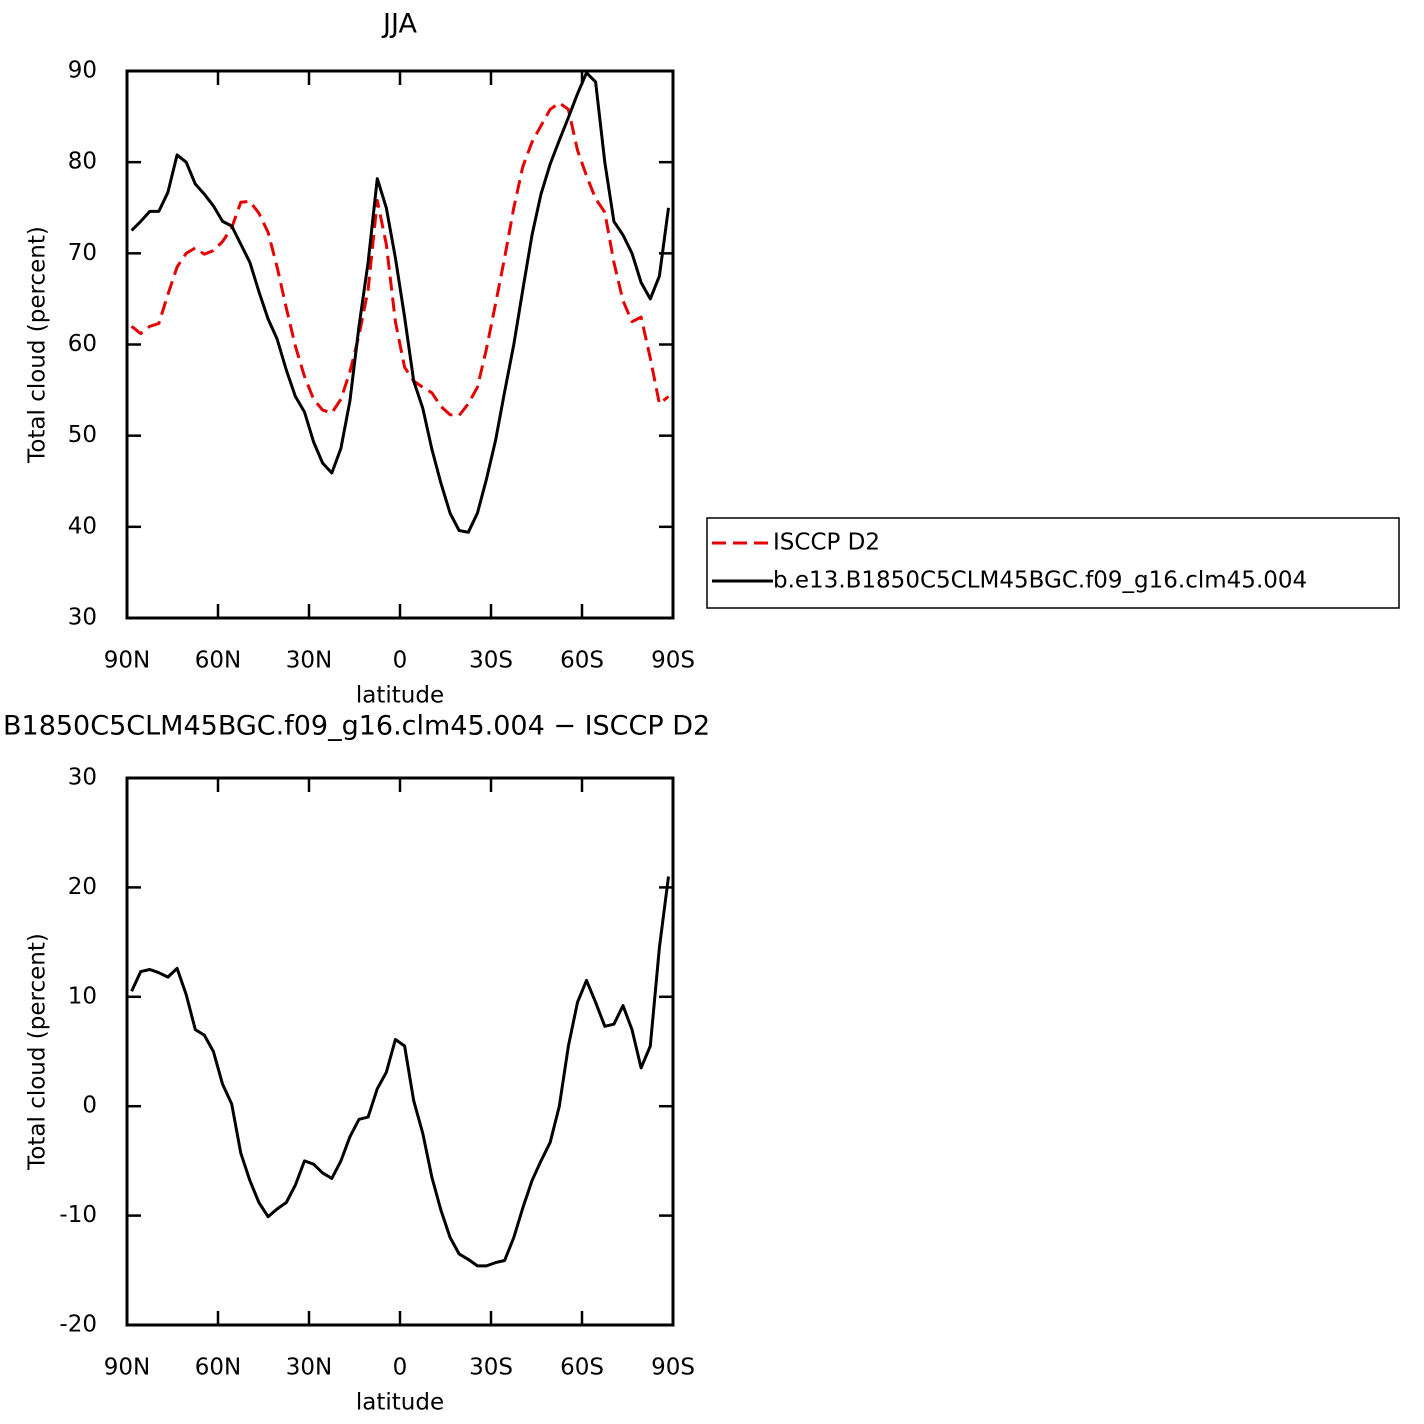 The height and width of the screenshot is (1424, 1424). What do you see at coordinates (82, 887) in the screenshot?
I see `y-tick-label: 20` at bounding box center [82, 887].